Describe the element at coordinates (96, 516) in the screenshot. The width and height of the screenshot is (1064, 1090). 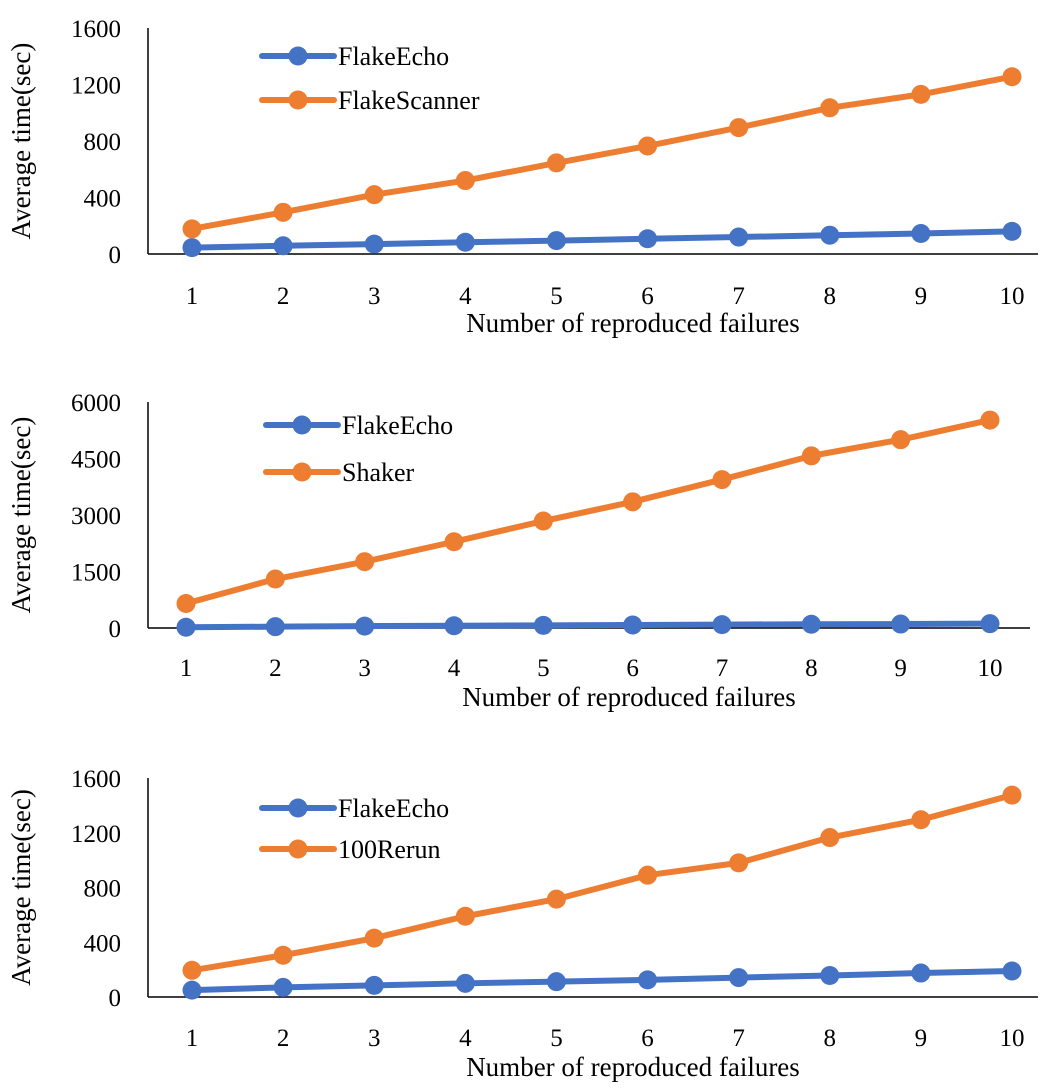
I see `y-tick-label: 3000` at that location.